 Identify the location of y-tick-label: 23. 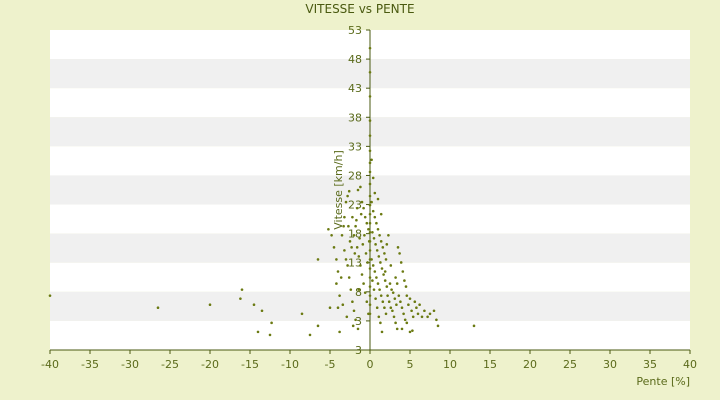
(355, 205).